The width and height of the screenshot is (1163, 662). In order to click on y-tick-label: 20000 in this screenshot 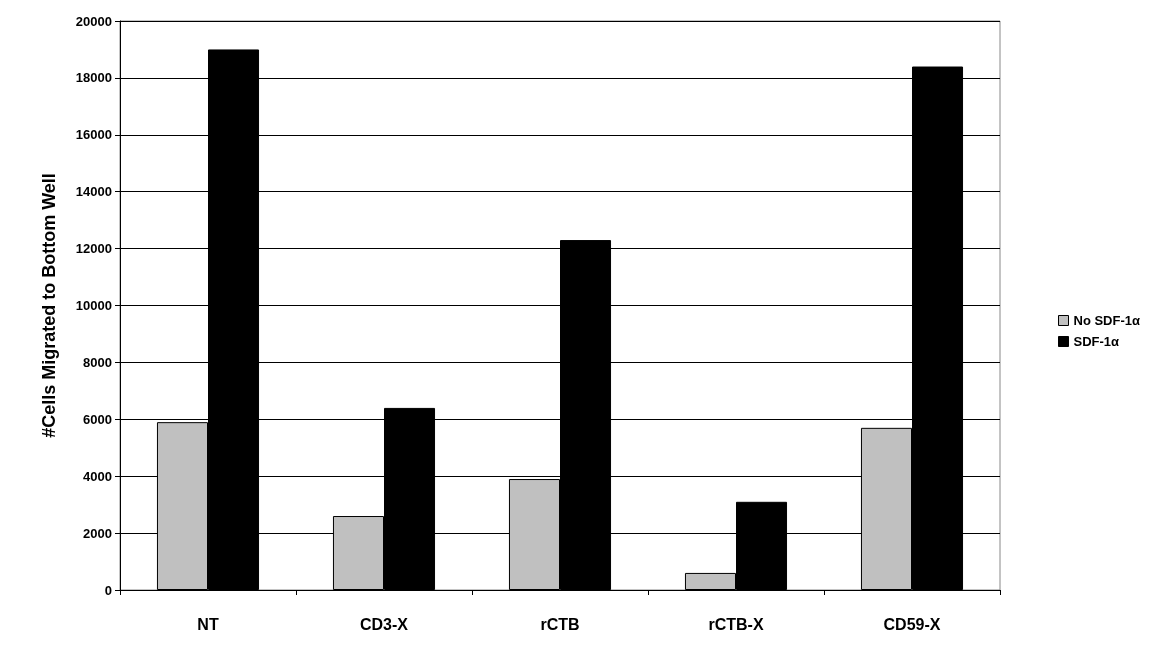, I will do `click(93, 21)`.